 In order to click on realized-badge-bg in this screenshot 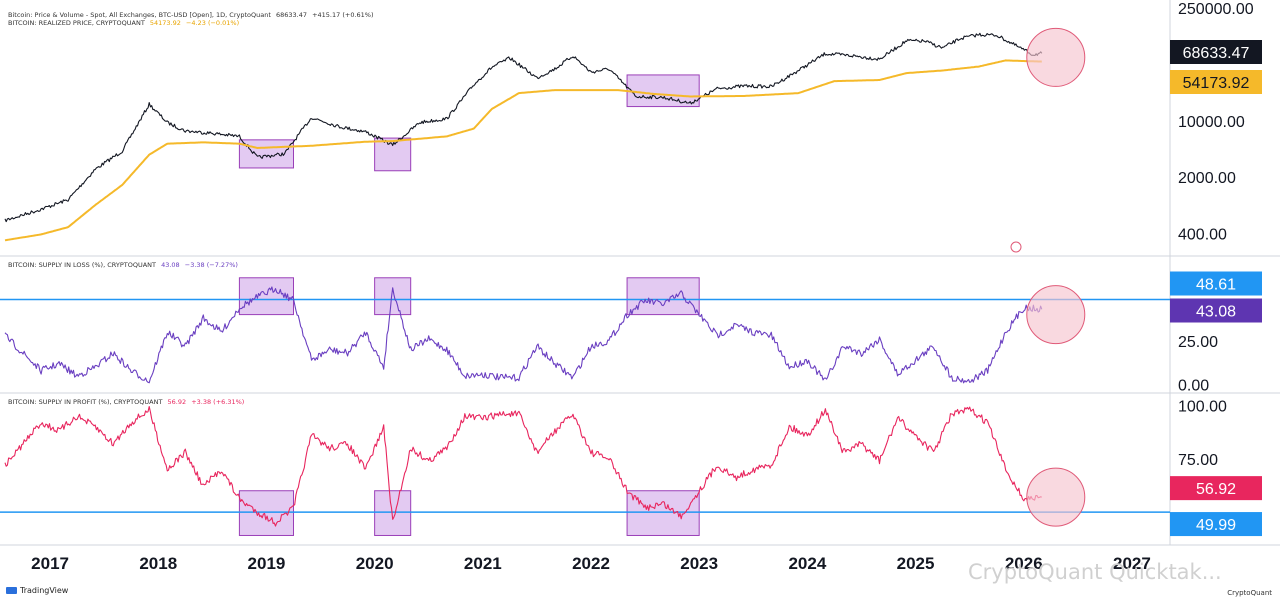, I will do `click(1216, 82)`.